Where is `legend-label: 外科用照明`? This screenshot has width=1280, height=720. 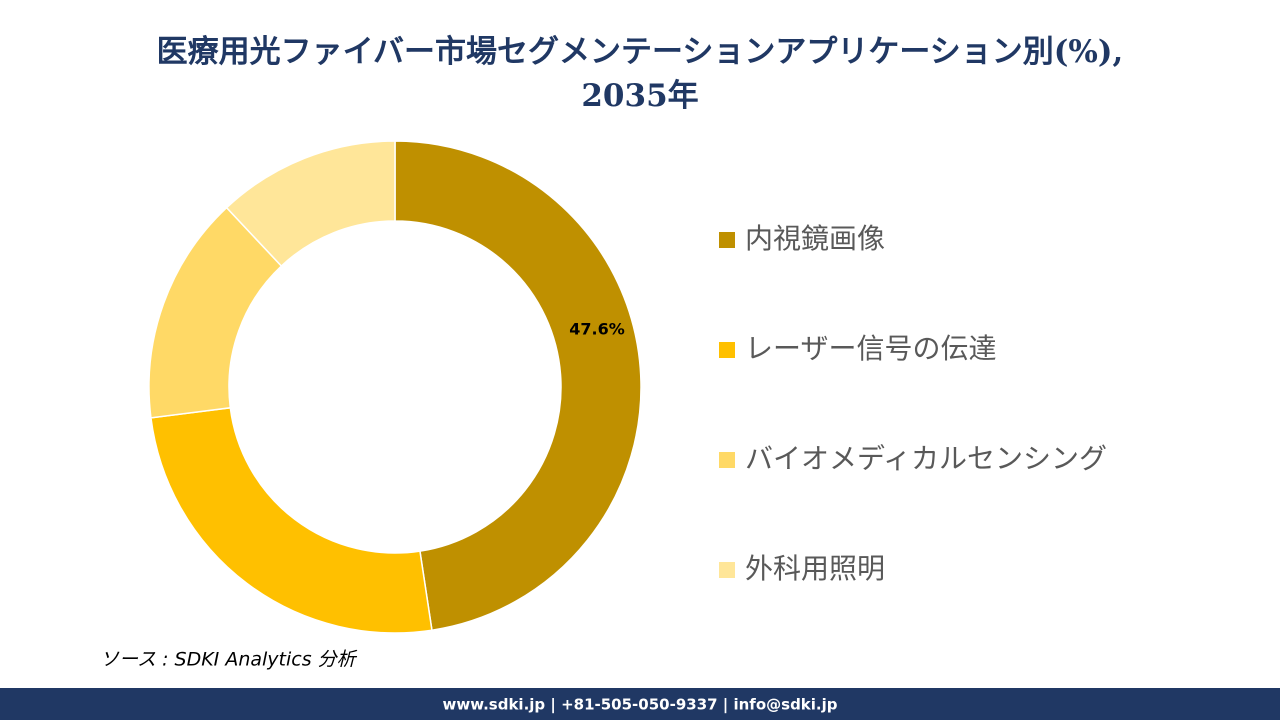 legend-label: 外科用照明 is located at coordinates (815, 568).